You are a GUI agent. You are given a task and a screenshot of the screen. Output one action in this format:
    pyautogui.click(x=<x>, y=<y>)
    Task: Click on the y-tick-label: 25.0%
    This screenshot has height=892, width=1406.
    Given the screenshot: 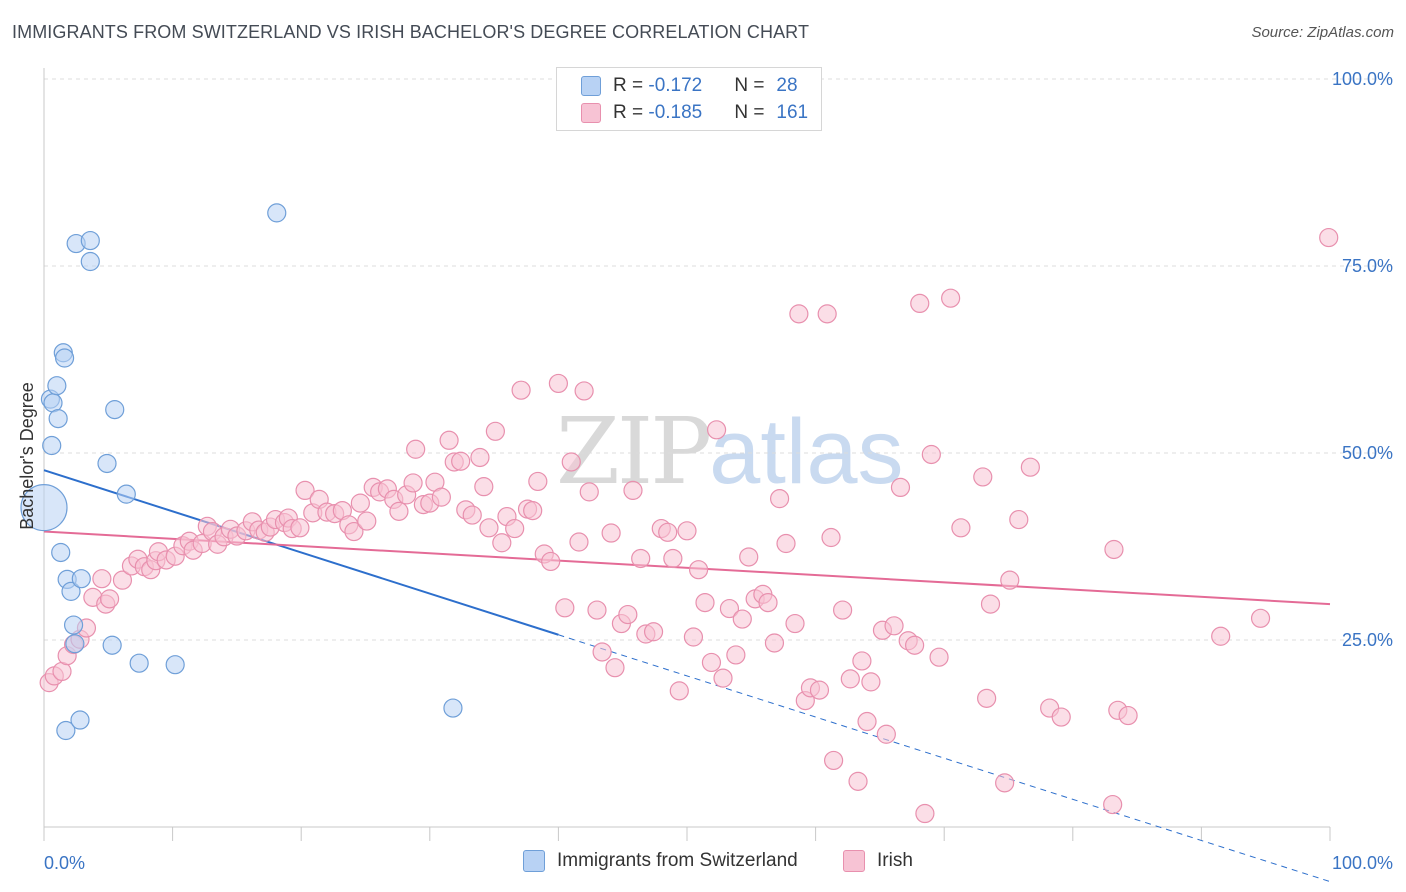 What is the action you would take?
    pyautogui.click(x=1367, y=640)
    